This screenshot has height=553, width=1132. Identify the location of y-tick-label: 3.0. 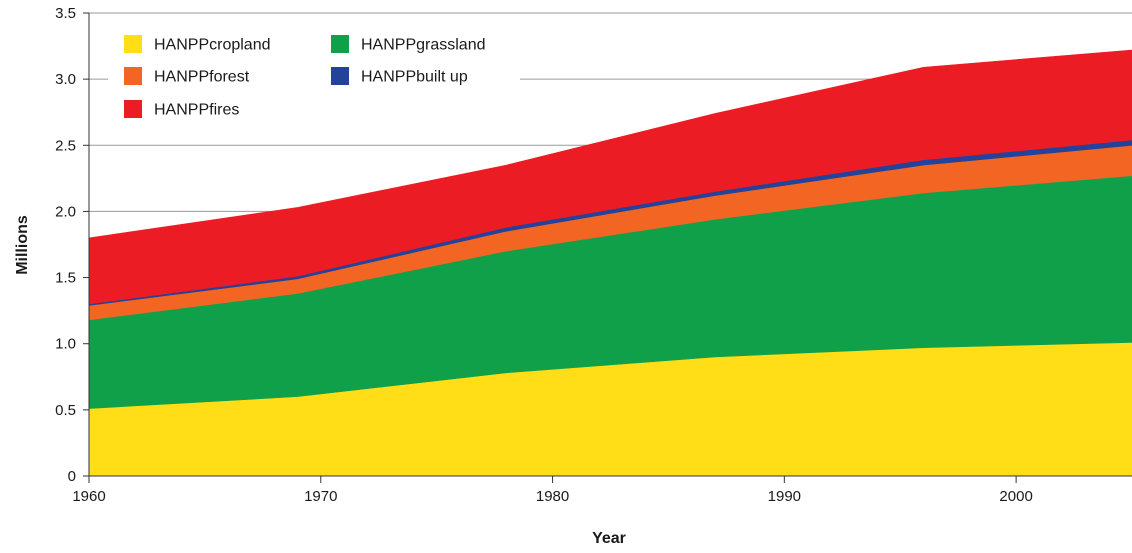
(65, 79).